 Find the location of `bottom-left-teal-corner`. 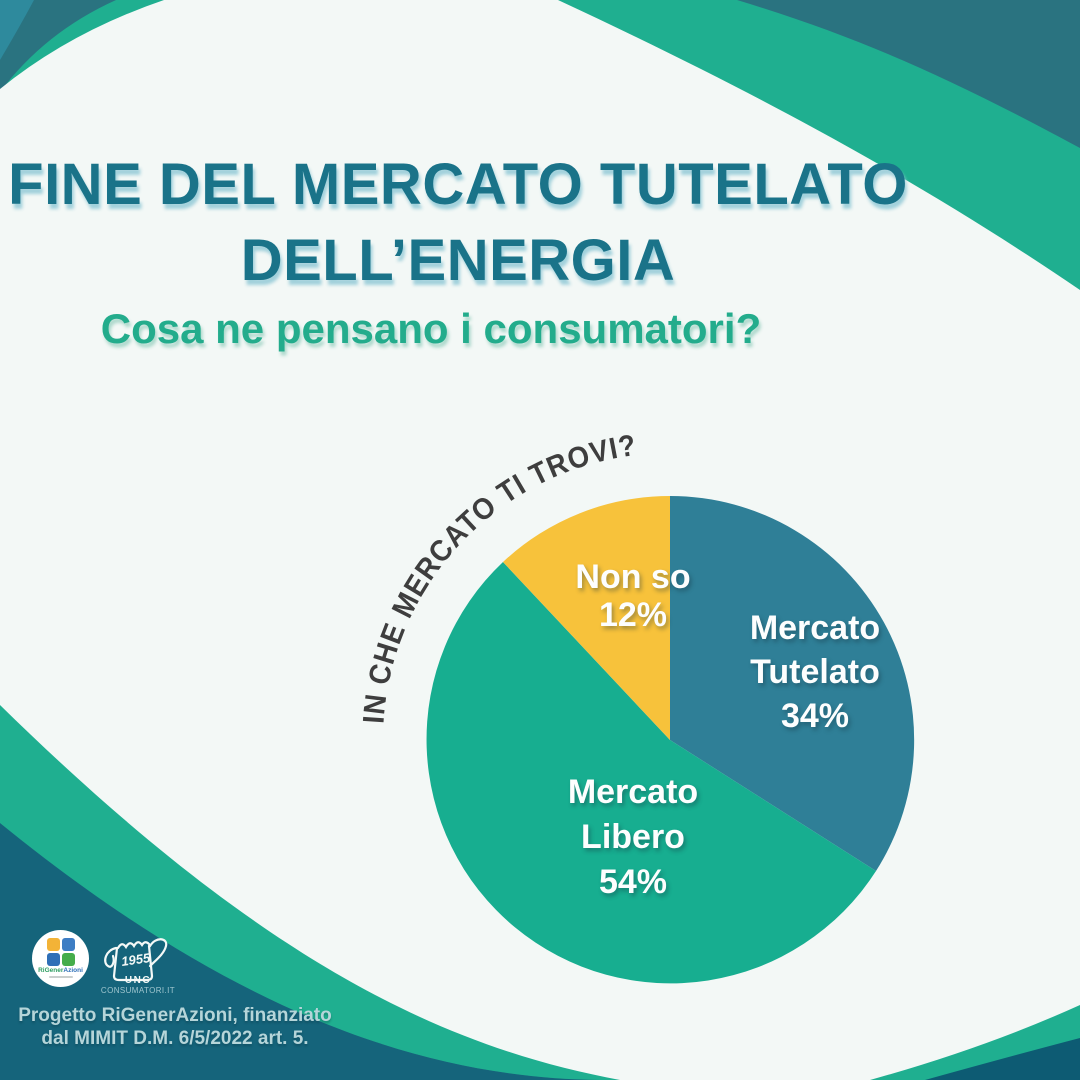

bottom-left-teal-corner is located at coordinates (300, 951).